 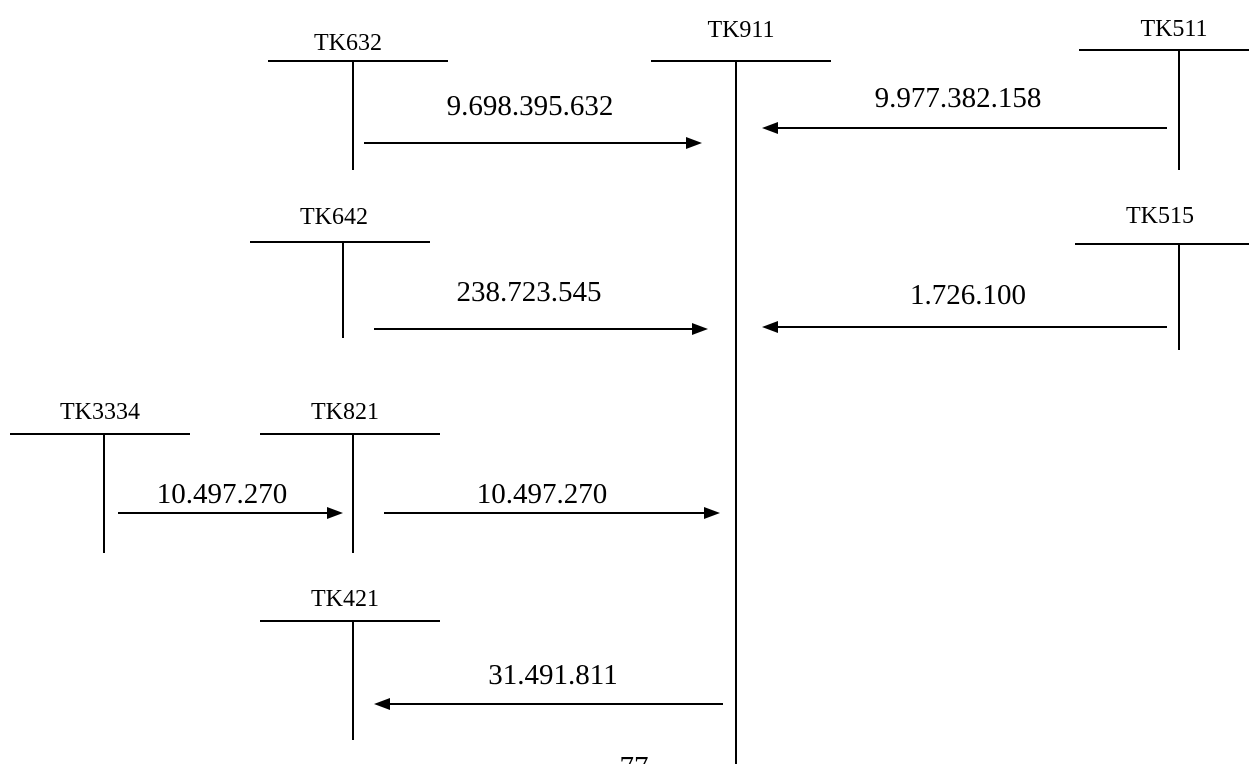 I want to click on flow-tk515-to-tk911: 1.726.100, so click(x=964, y=306).